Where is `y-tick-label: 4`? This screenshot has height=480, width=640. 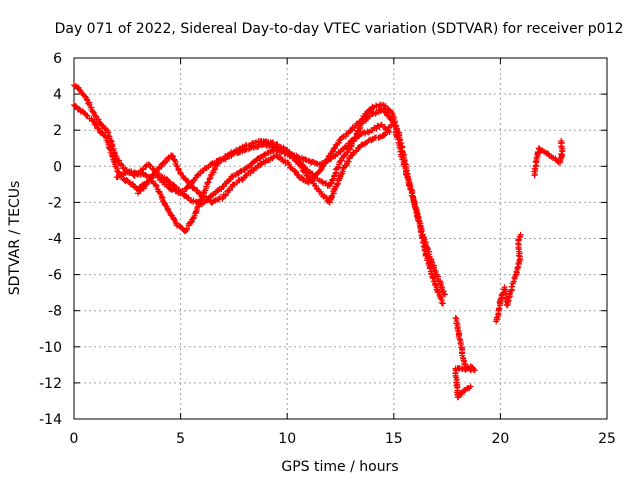
y-tick-label: 4 is located at coordinates (57, 95).